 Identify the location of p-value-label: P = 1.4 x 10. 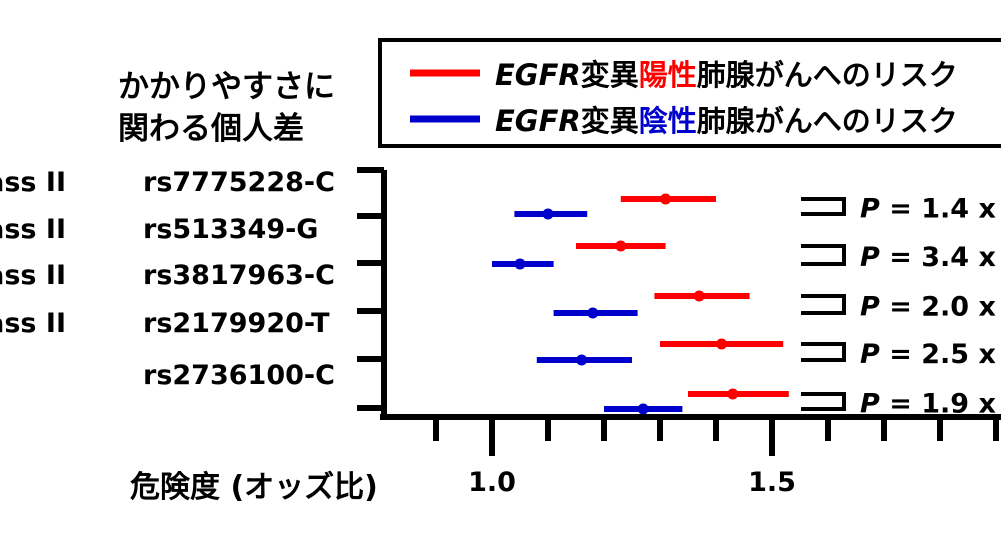
(930, 209).